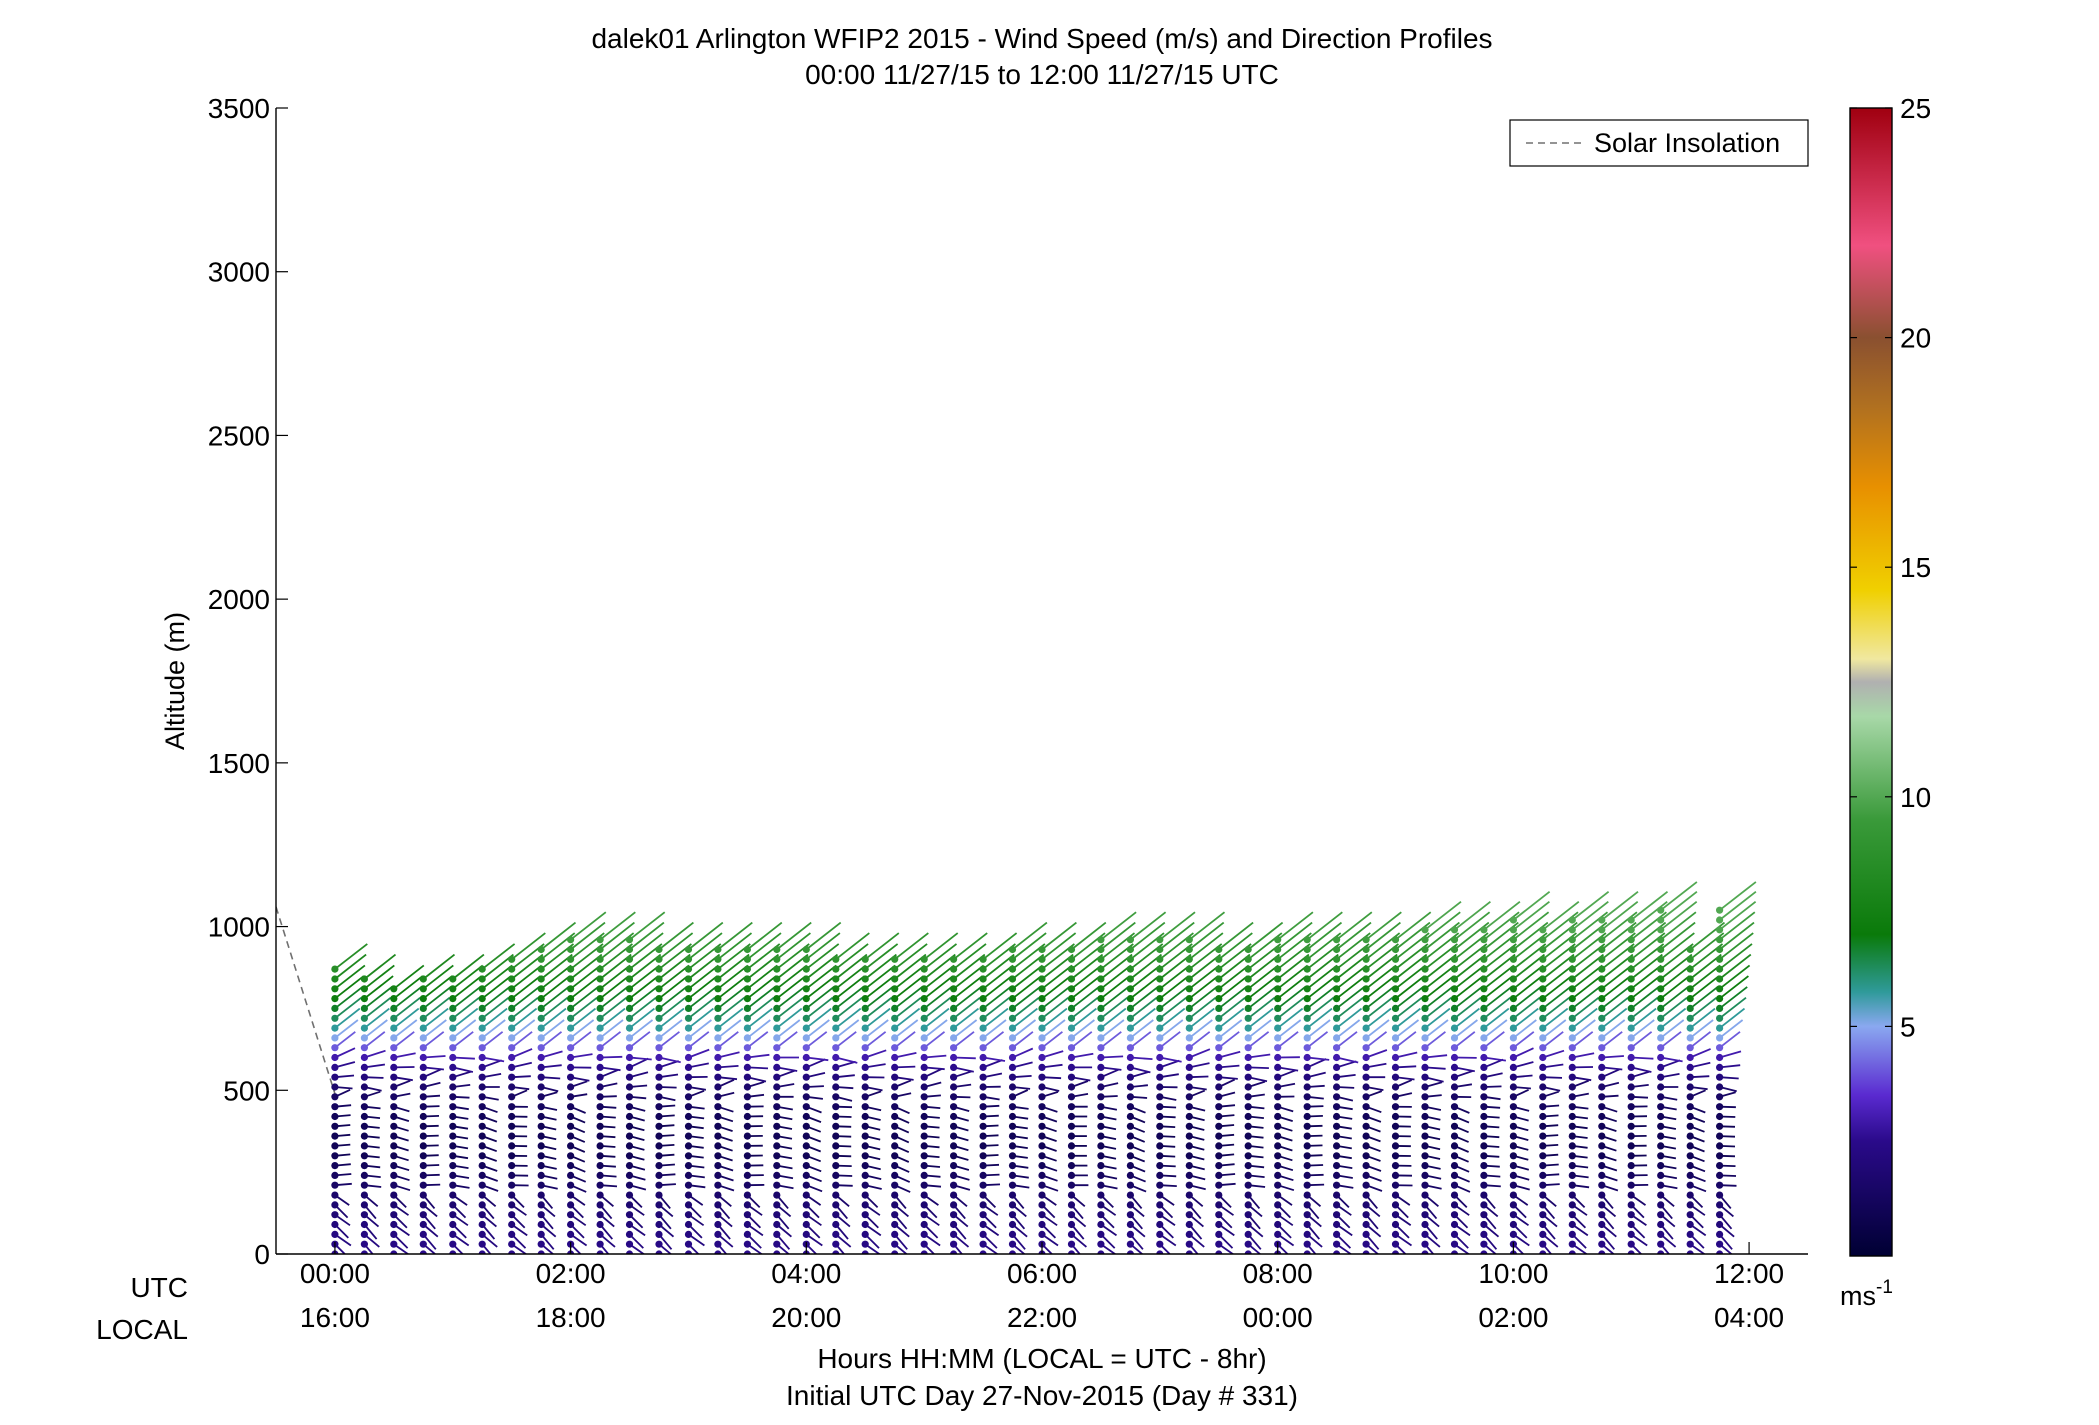 Image resolution: width=2099 pixels, height=1425 pixels. Describe the element at coordinates (1659, 143) in the screenshot. I see `legend: Solar Insolation` at that location.